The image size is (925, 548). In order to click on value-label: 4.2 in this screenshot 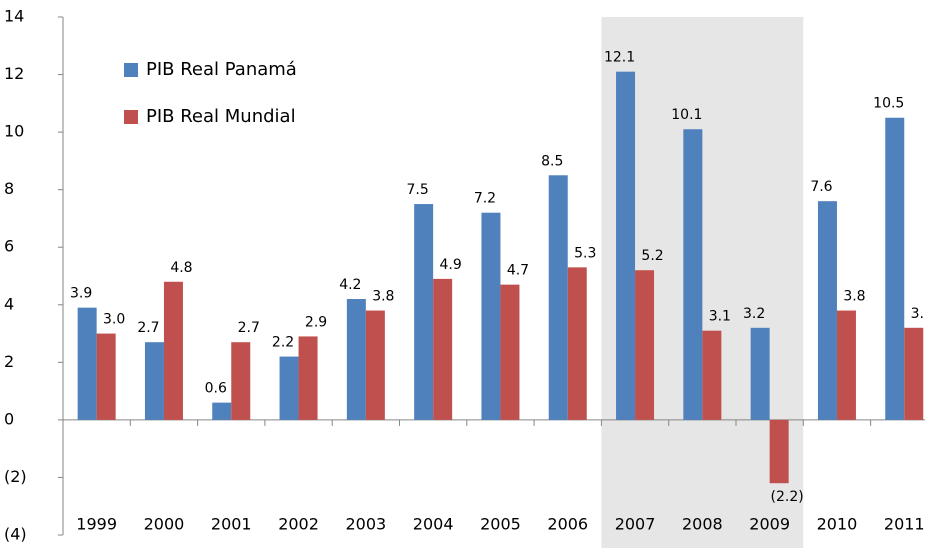, I will do `click(350, 285)`.